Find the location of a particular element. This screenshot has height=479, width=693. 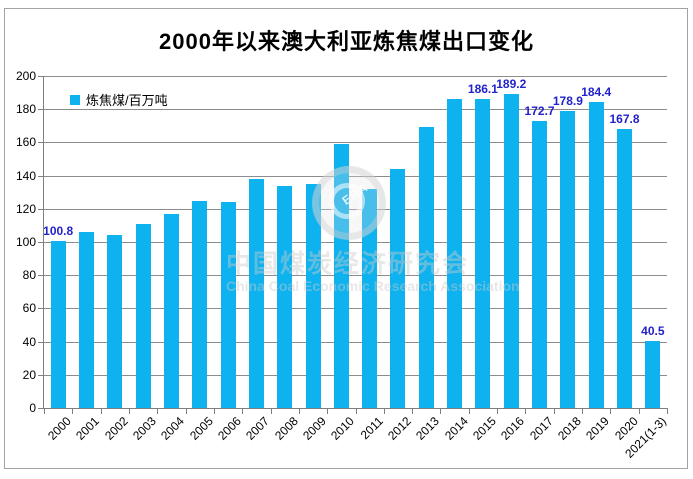

bar-2000 is located at coordinates (58, 324).